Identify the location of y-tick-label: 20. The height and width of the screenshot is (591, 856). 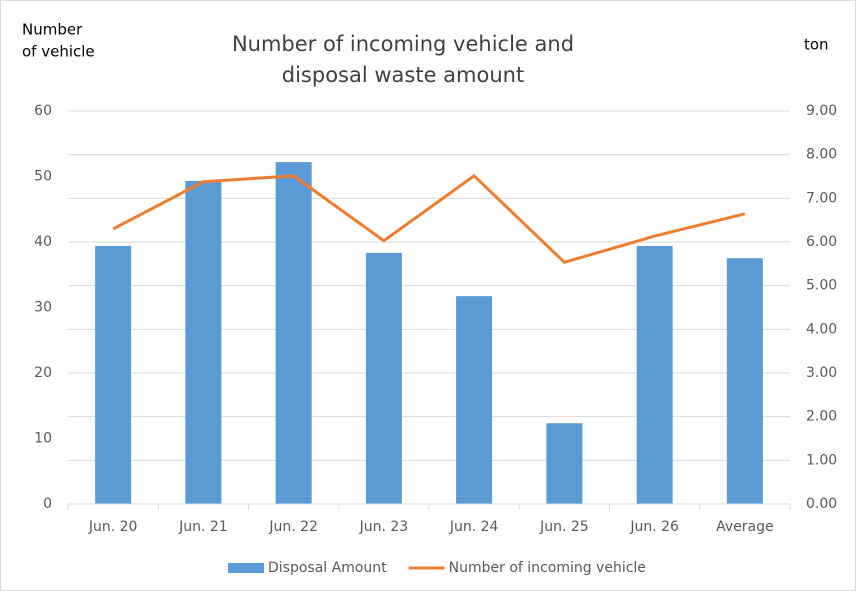
(43, 373).